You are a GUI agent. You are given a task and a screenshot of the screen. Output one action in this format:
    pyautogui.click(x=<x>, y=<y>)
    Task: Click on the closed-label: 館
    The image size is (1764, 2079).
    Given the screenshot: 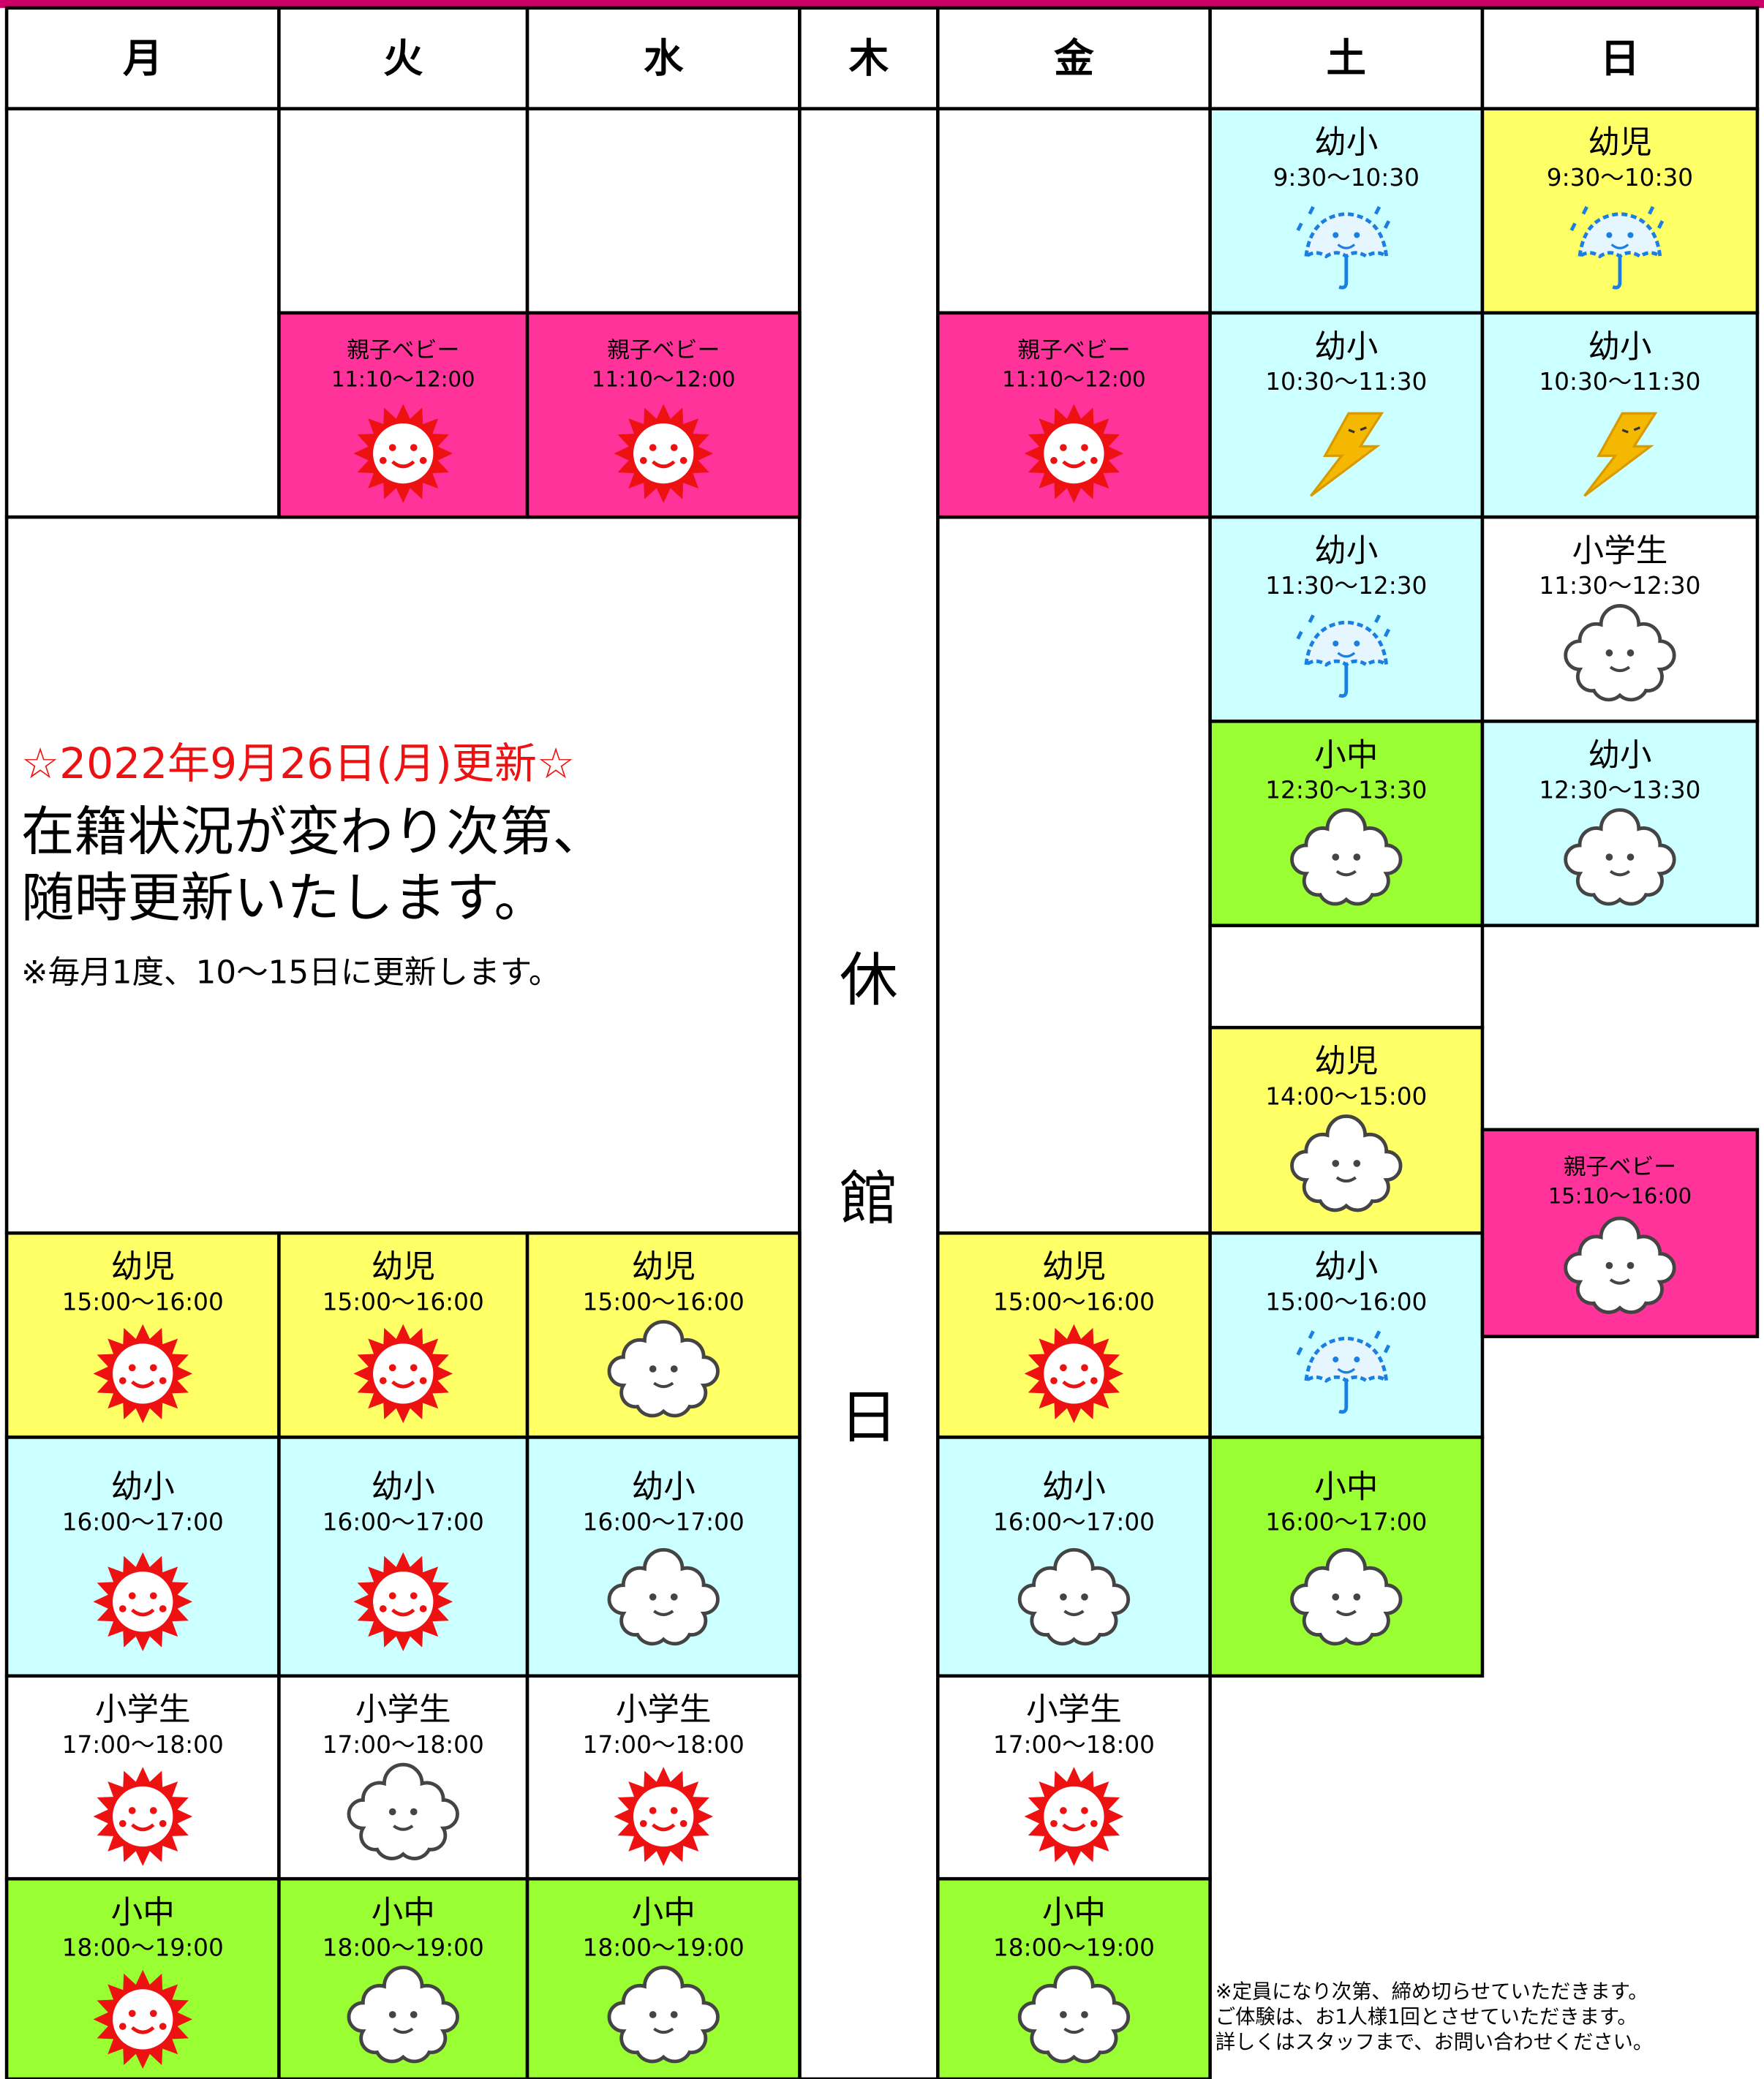 What is the action you would take?
    pyautogui.click(x=869, y=1199)
    